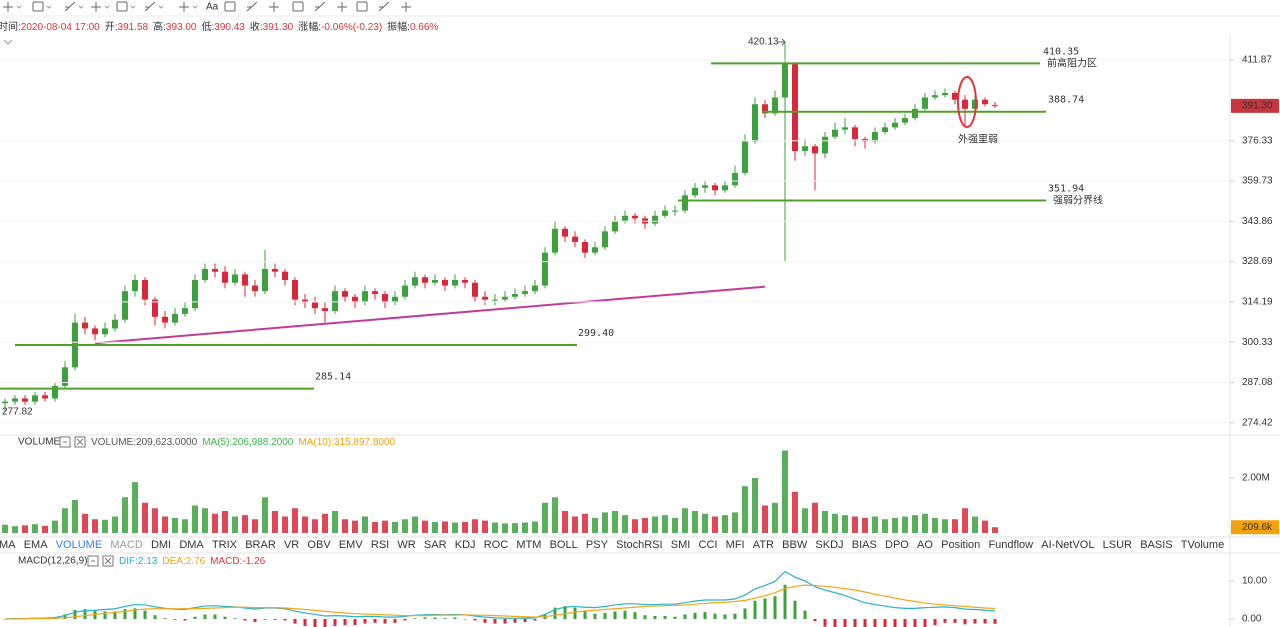  Describe the element at coordinates (278, 27) in the screenshot. I see `info-value: 391.30` at that location.